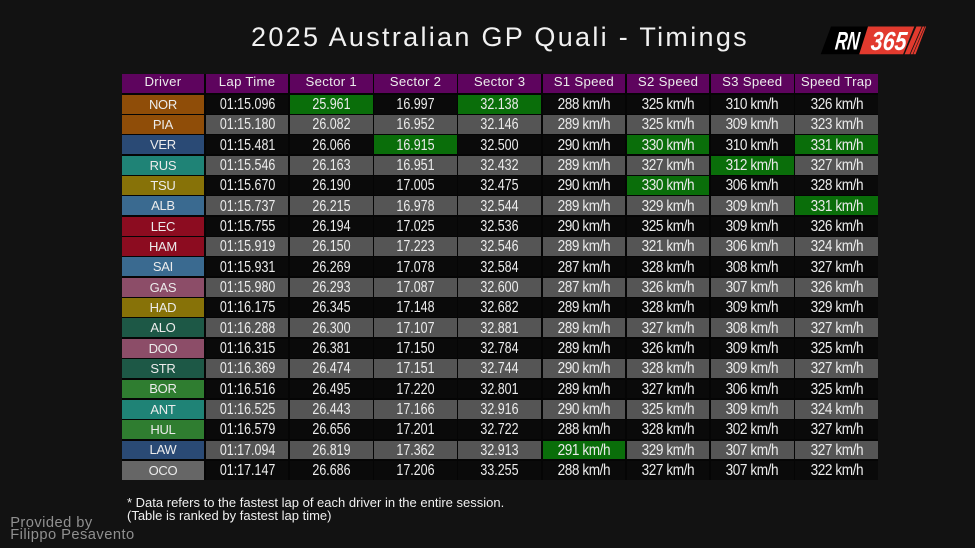 This screenshot has width=975, height=548. Describe the element at coordinates (848, 42) in the screenshot. I see `svg-text: RN` at that location.